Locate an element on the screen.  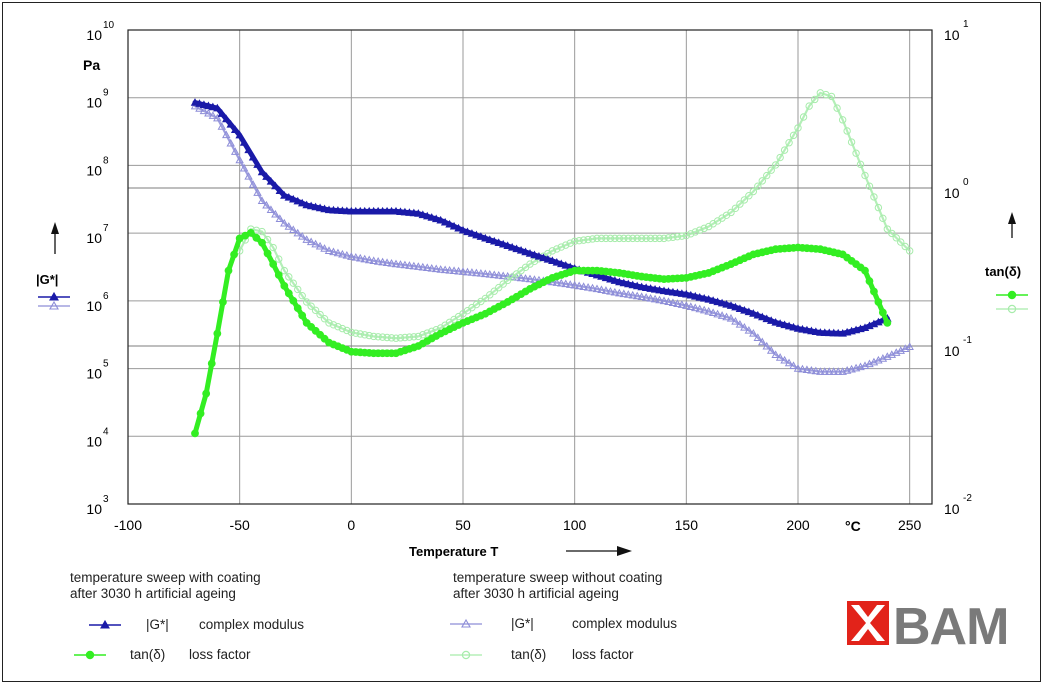
x-axis-unit: °C is located at coordinates (853, 526).